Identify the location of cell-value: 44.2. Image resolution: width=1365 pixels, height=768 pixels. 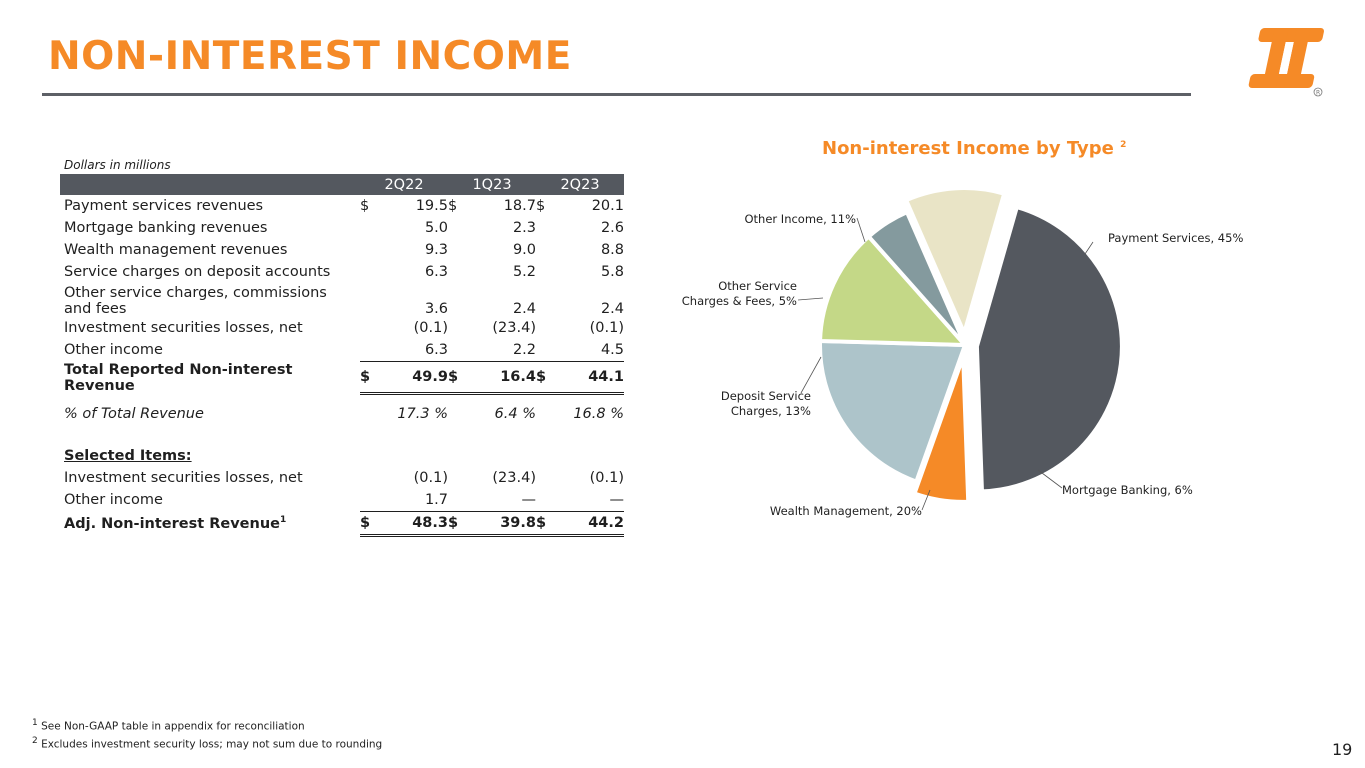
(592, 524).